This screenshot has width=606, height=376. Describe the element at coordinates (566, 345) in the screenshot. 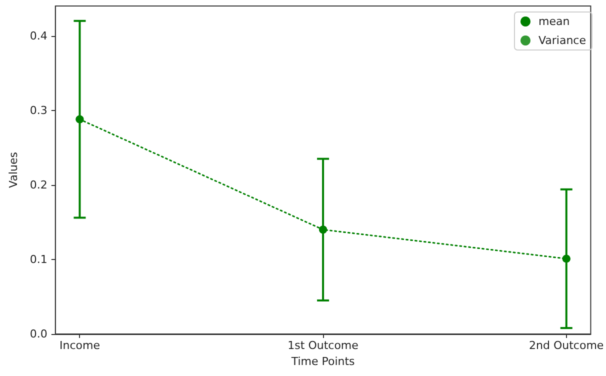

I see `x-tick-label: 2nd Outcome` at that location.